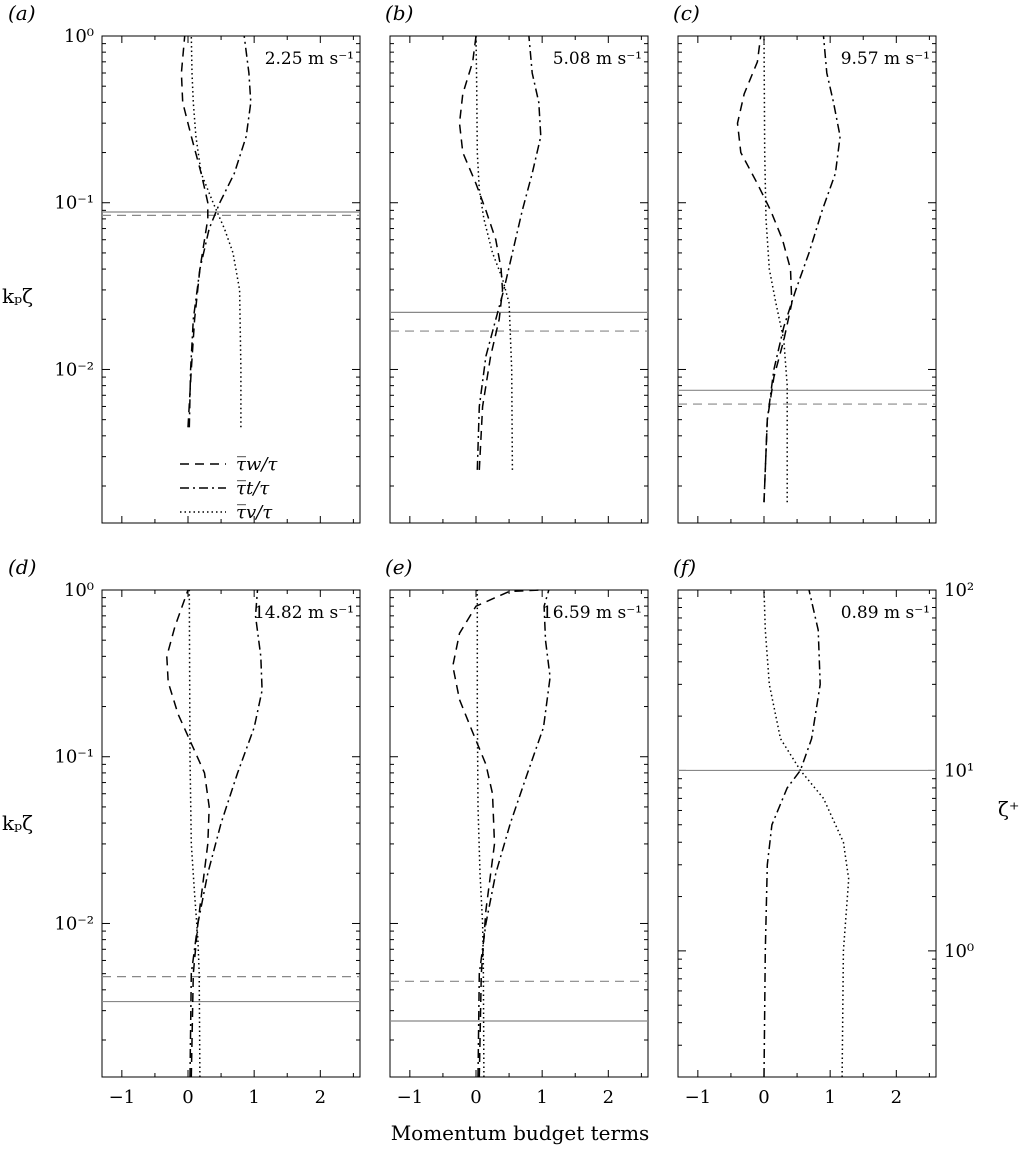 The height and width of the screenshot is (1152, 1025). Describe the element at coordinates (304, 613) in the screenshot. I see `speed-annotation: 14.82 m s⁻¹` at that location.